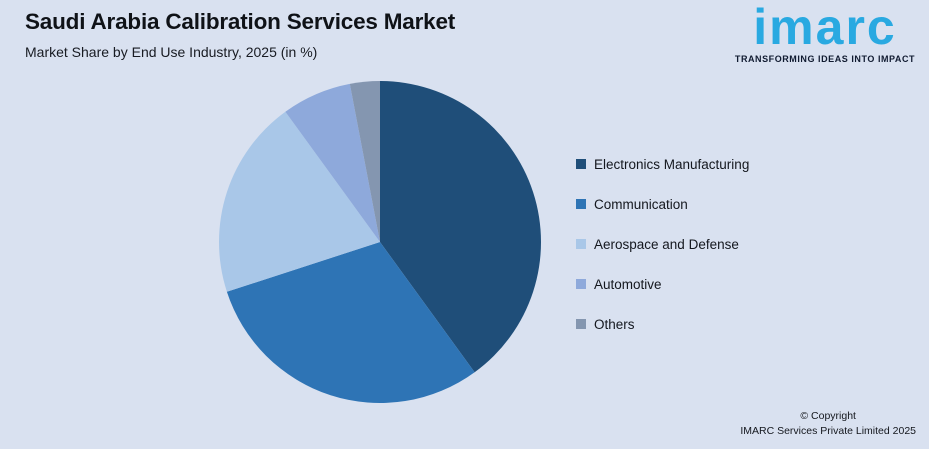  What do you see at coordinates (666, 244) in the screenshot?
I see `legend-label: Aerospace and Defense` at bounding box center [666, 244].